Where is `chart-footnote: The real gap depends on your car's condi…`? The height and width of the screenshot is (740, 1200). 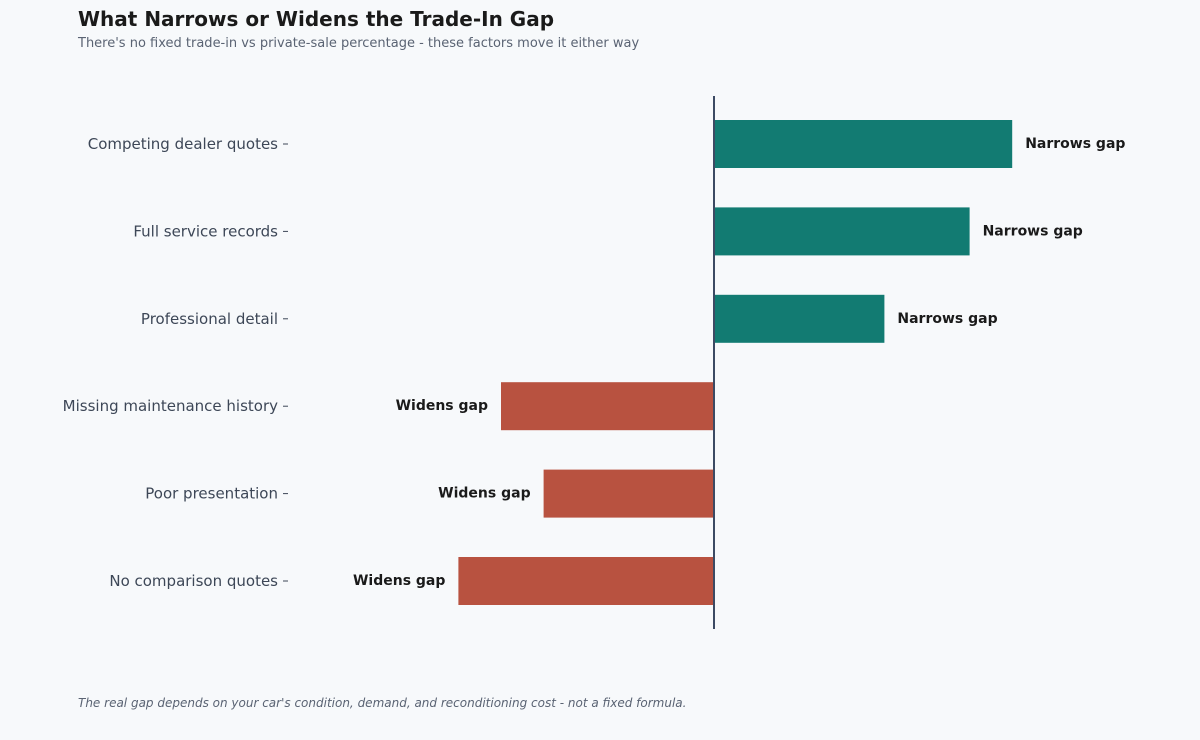 chart-footnote: The real gap depends on your car's condi… is located at coordinates (382, 703).